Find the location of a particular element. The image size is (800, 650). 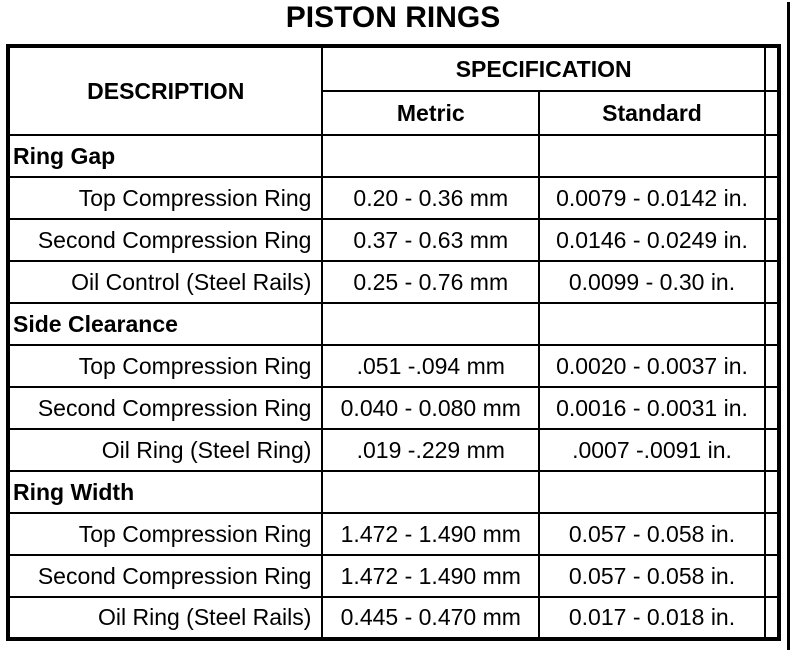

description-cell: Oil Ring (Steel Rails) is located at coordinates (165, 618).